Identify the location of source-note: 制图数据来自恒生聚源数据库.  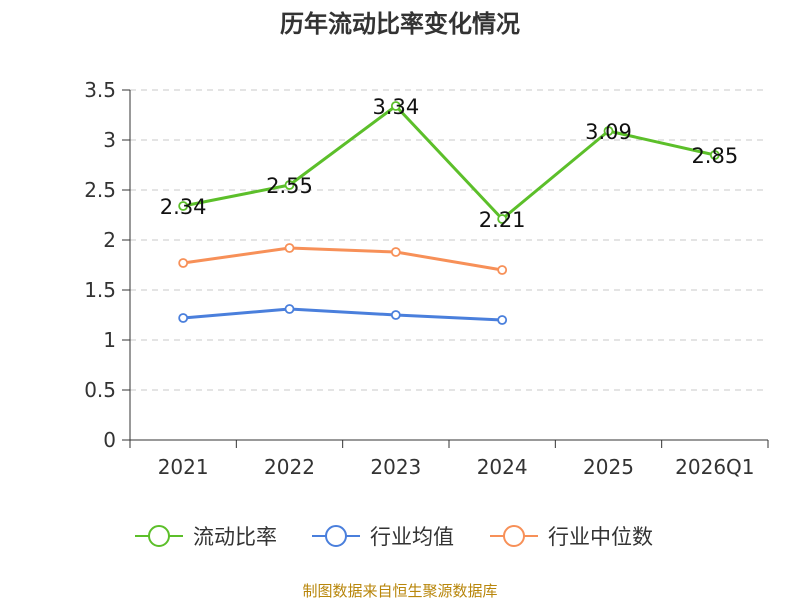
(399, 591).